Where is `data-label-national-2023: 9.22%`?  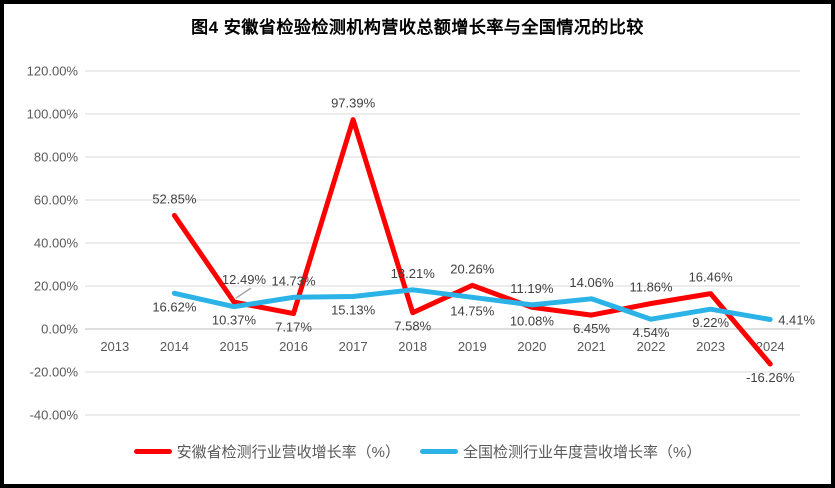 data-label-national-2023: 9.22% is located at coordinates (710, 322).